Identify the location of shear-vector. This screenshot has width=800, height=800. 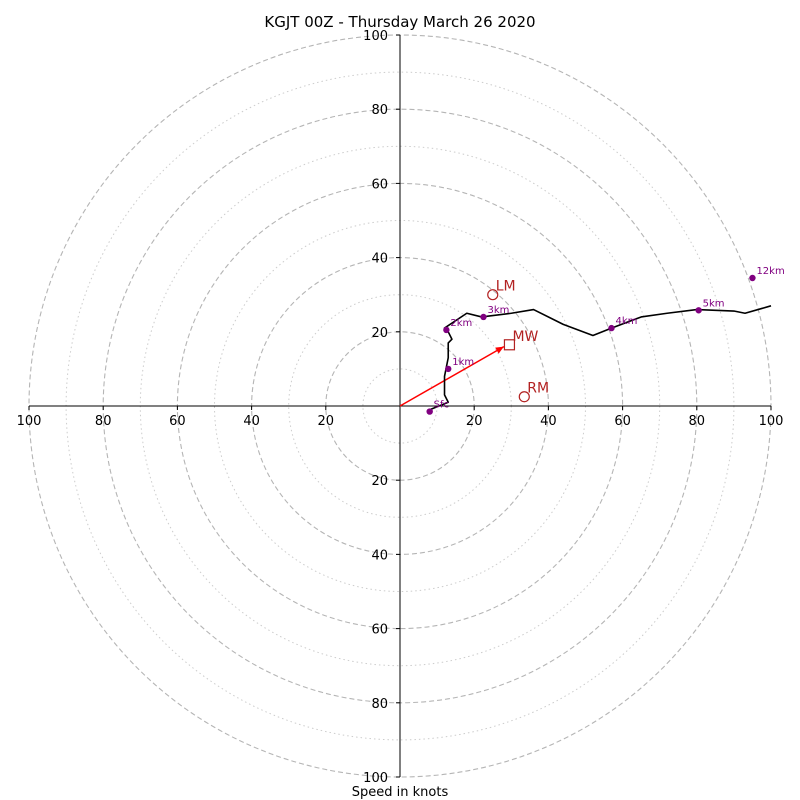
(452, 376).